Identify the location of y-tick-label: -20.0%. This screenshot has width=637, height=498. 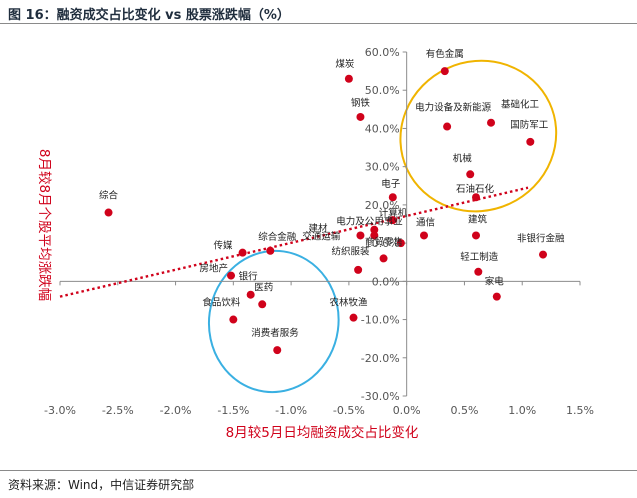
(380, 358).